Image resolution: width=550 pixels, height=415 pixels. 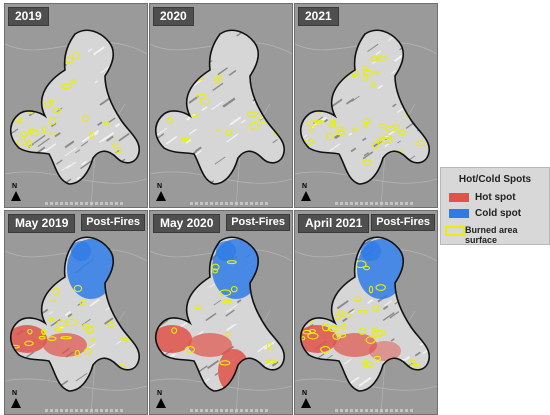 I want to click on legend-item-cold-spot: Cold spot, so click(x=495, y=214).